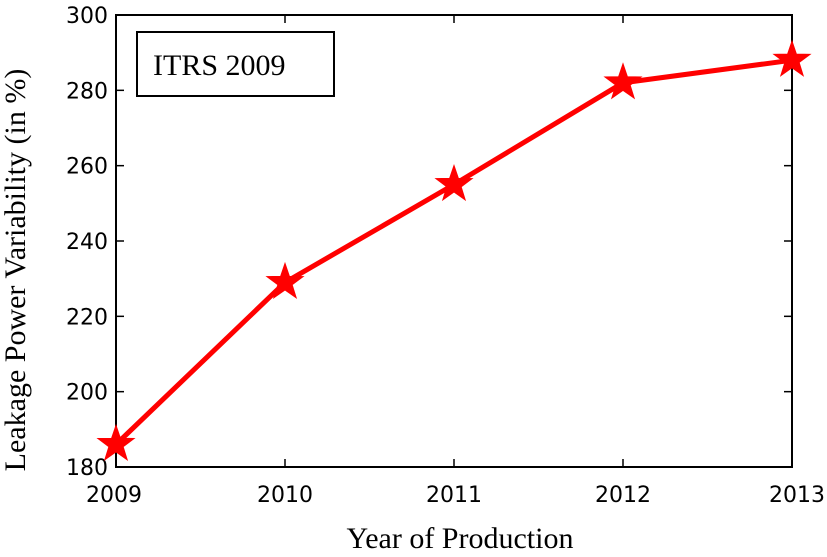 The height and width of the screenshot is (557, 827). What do you see at coordinates (87, 242) in the screenshot?
I see `y-tick-label: 240` at bounding box center [87, 242].